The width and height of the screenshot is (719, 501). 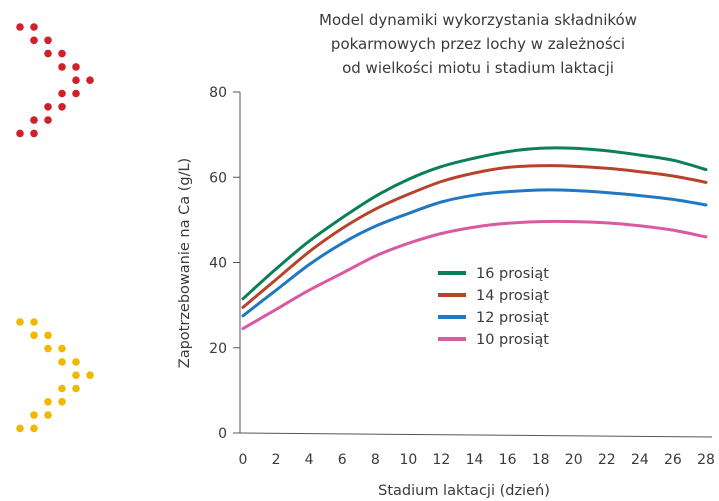 I want to click on legend-label: 10 prosiąt, so click(x=512, y=340).